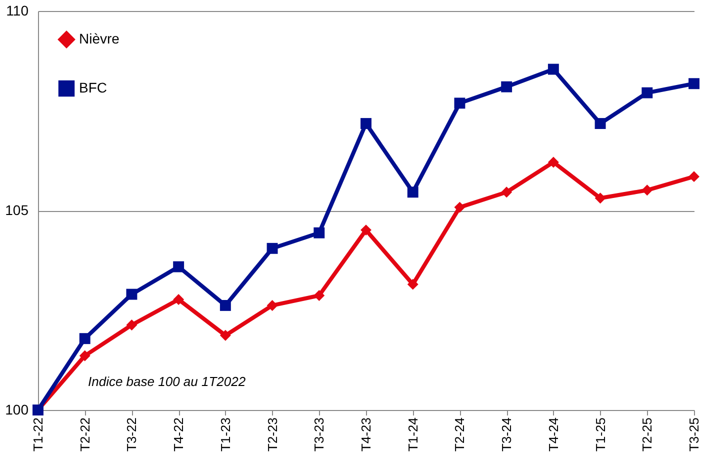 The height and width of the screenshot is (462, 713). What do you see at coordinates (132, 435) in the screenshot?
I see `x-tick-label: T3-22` at bounding box center [132, 435].